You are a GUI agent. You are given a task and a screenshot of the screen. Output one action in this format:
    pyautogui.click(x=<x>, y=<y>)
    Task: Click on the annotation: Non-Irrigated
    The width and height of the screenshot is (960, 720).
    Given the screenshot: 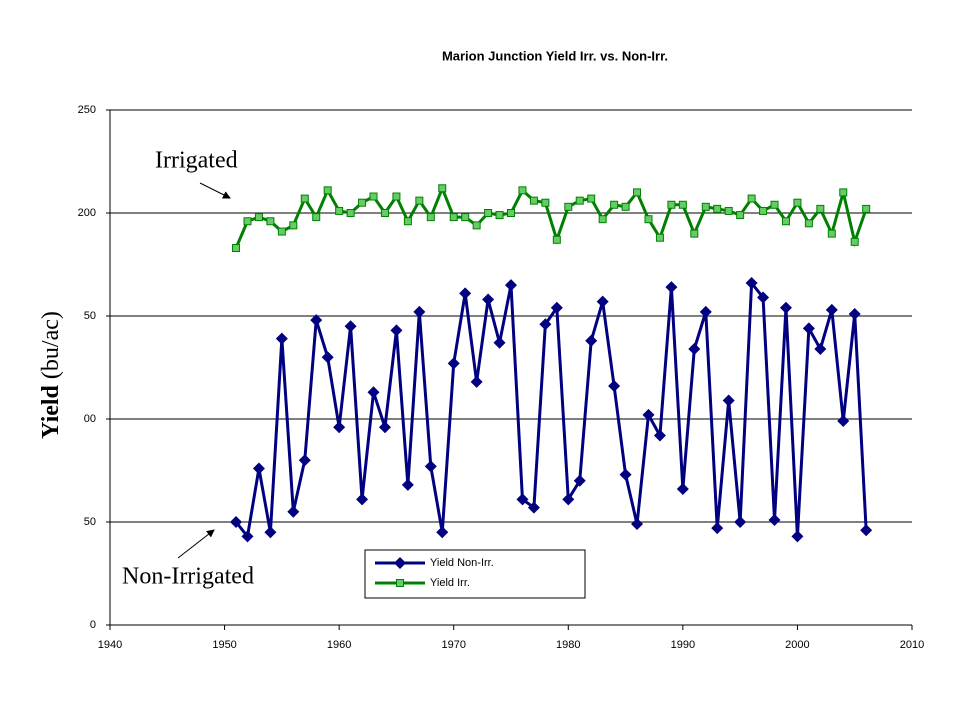 What is the action you would take?
    pyautogui.click(x=188, y=577)
    